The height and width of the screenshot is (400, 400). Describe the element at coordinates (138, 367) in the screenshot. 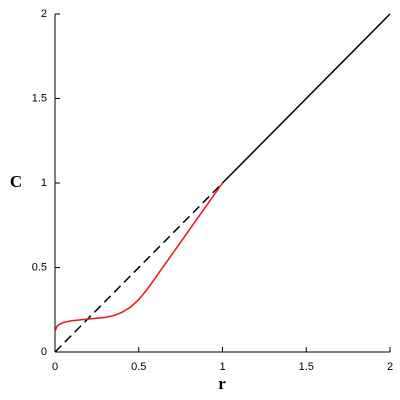

I see `x-tick-label: 0.5` at that location.